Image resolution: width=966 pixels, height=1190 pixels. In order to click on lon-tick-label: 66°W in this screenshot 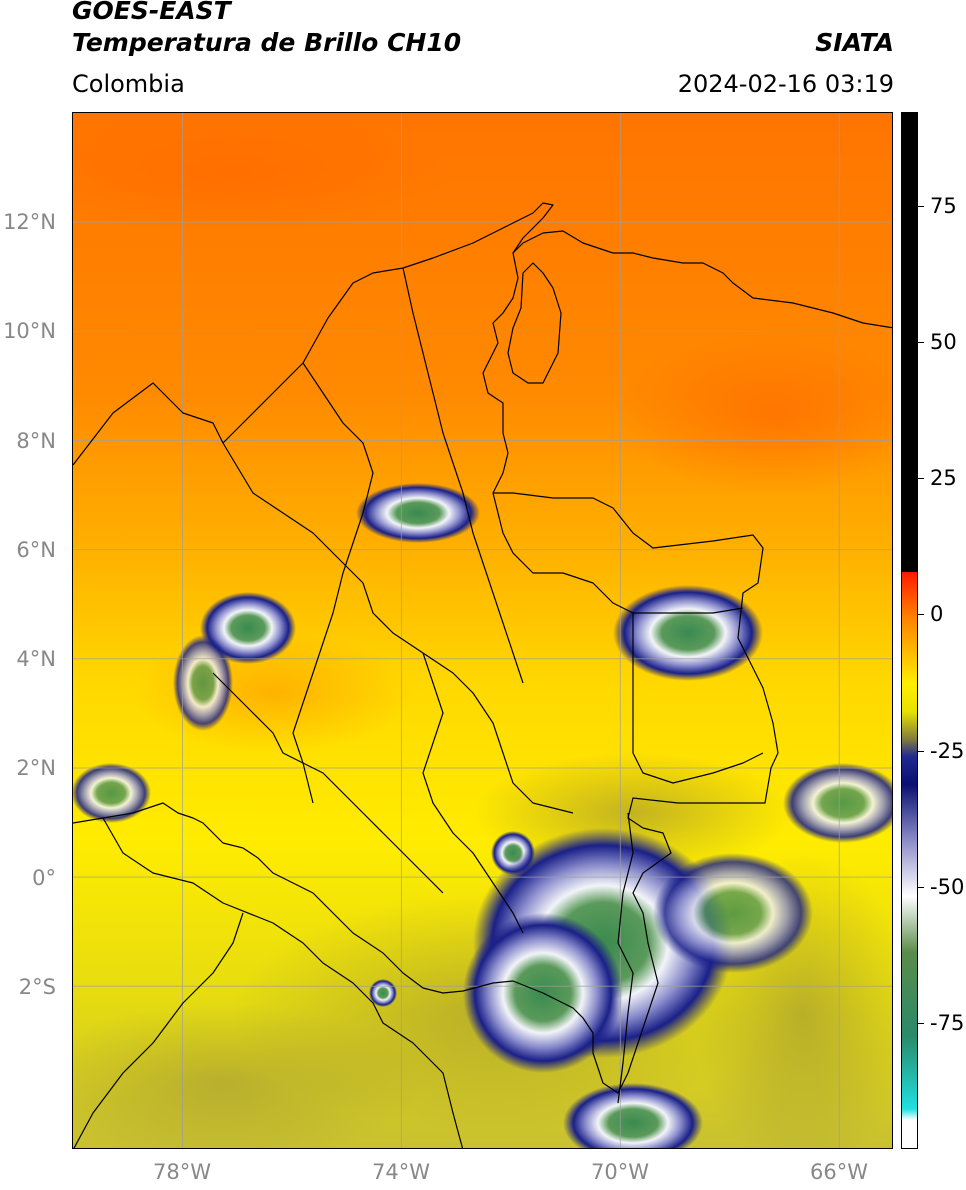, I will do `click(839, 1172)`.